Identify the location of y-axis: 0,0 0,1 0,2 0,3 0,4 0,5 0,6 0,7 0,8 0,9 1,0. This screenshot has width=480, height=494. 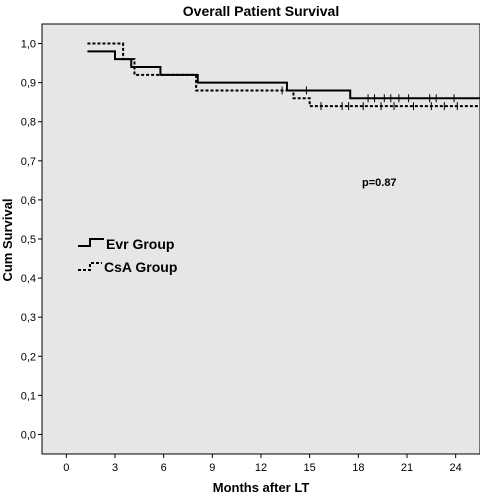
(31, 240).